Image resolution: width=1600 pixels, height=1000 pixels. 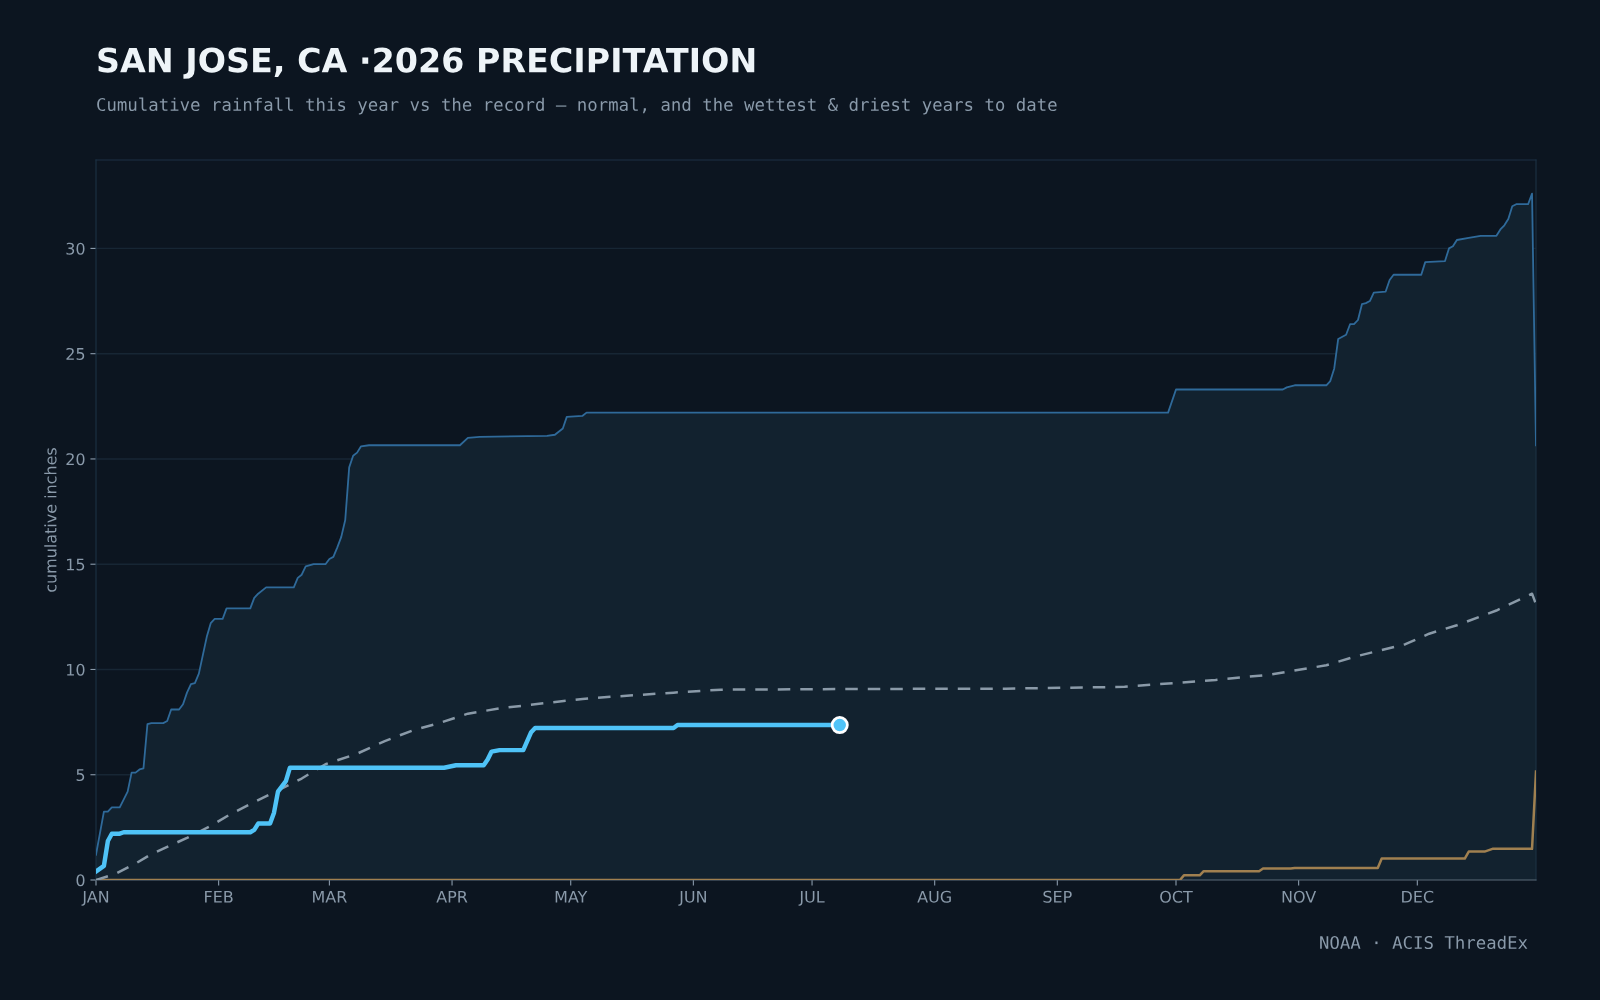 I want to click on x-tick-label: APR, so click(x=452, y=896).